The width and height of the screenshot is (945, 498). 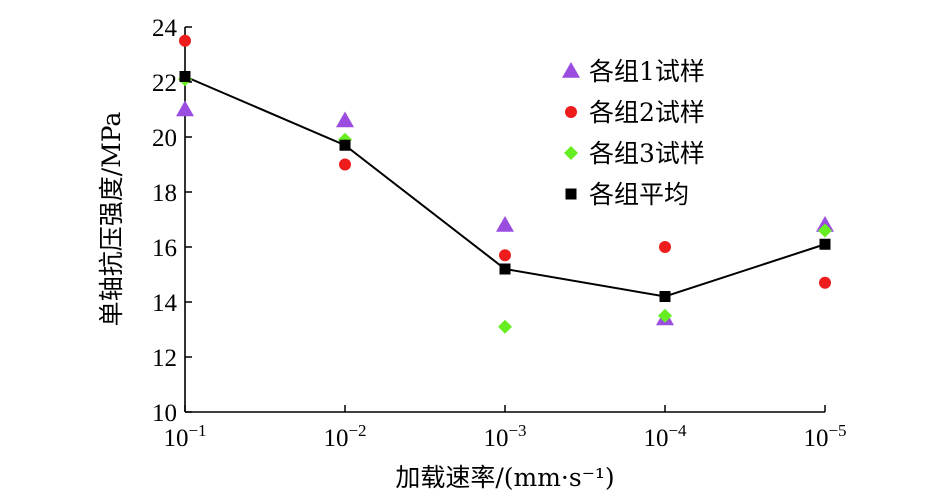 What do you see at coordinates (172, 221) in the screenshot?
I see `y-axis-ticks: 10 12 14 16 18 20 22 24` at bounding box center [172, 221].